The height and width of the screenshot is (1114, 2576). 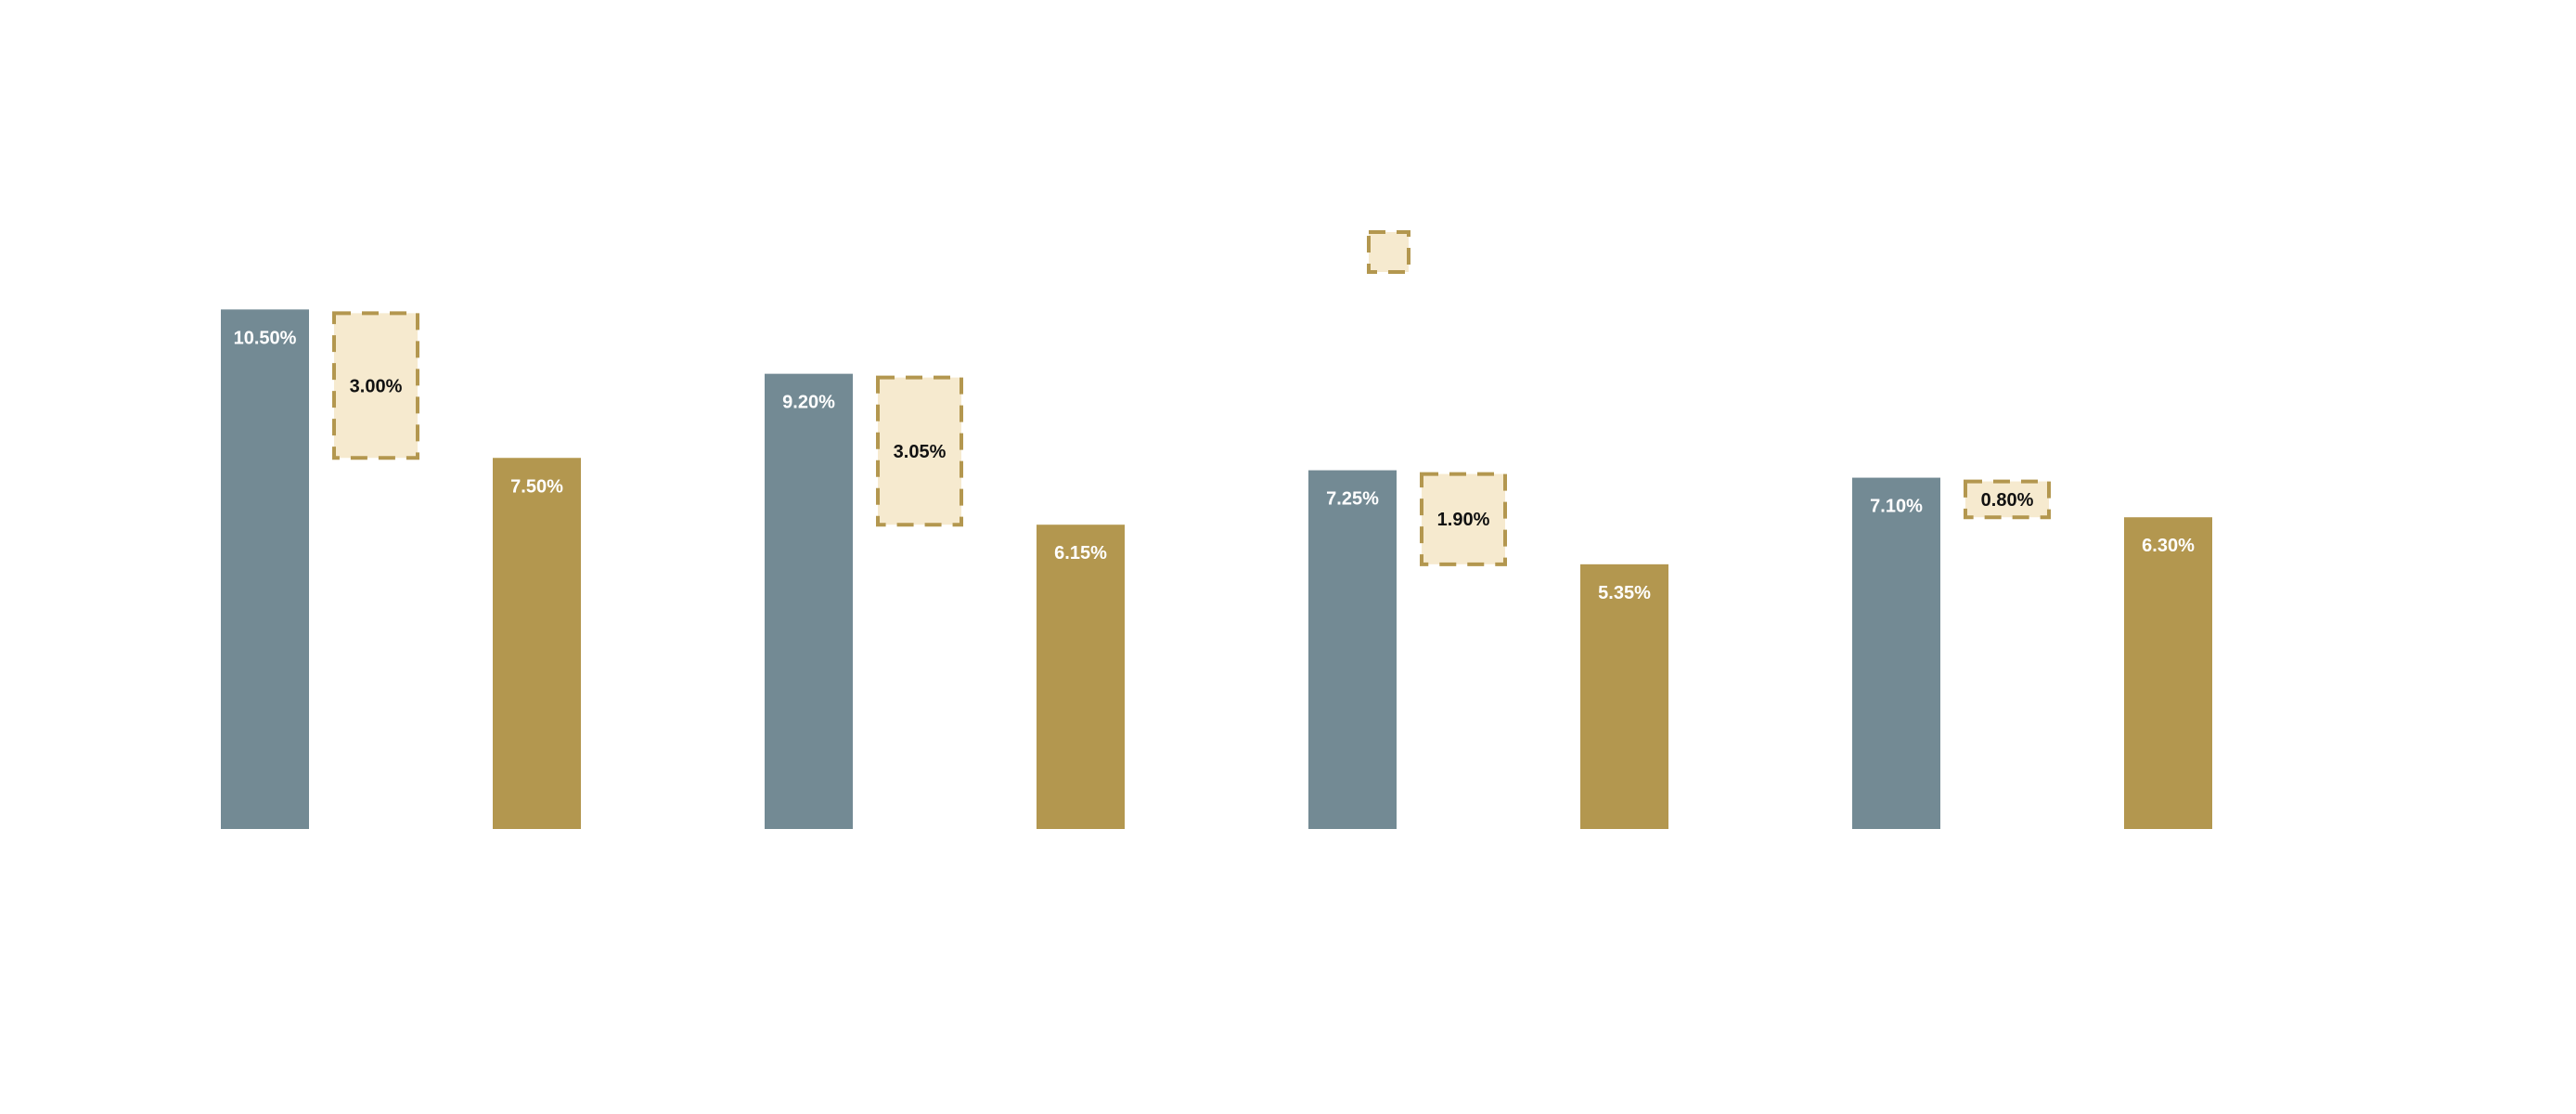 I want to click on bar-label-series2-2: 5.35%, so click(x=1624, y=593).